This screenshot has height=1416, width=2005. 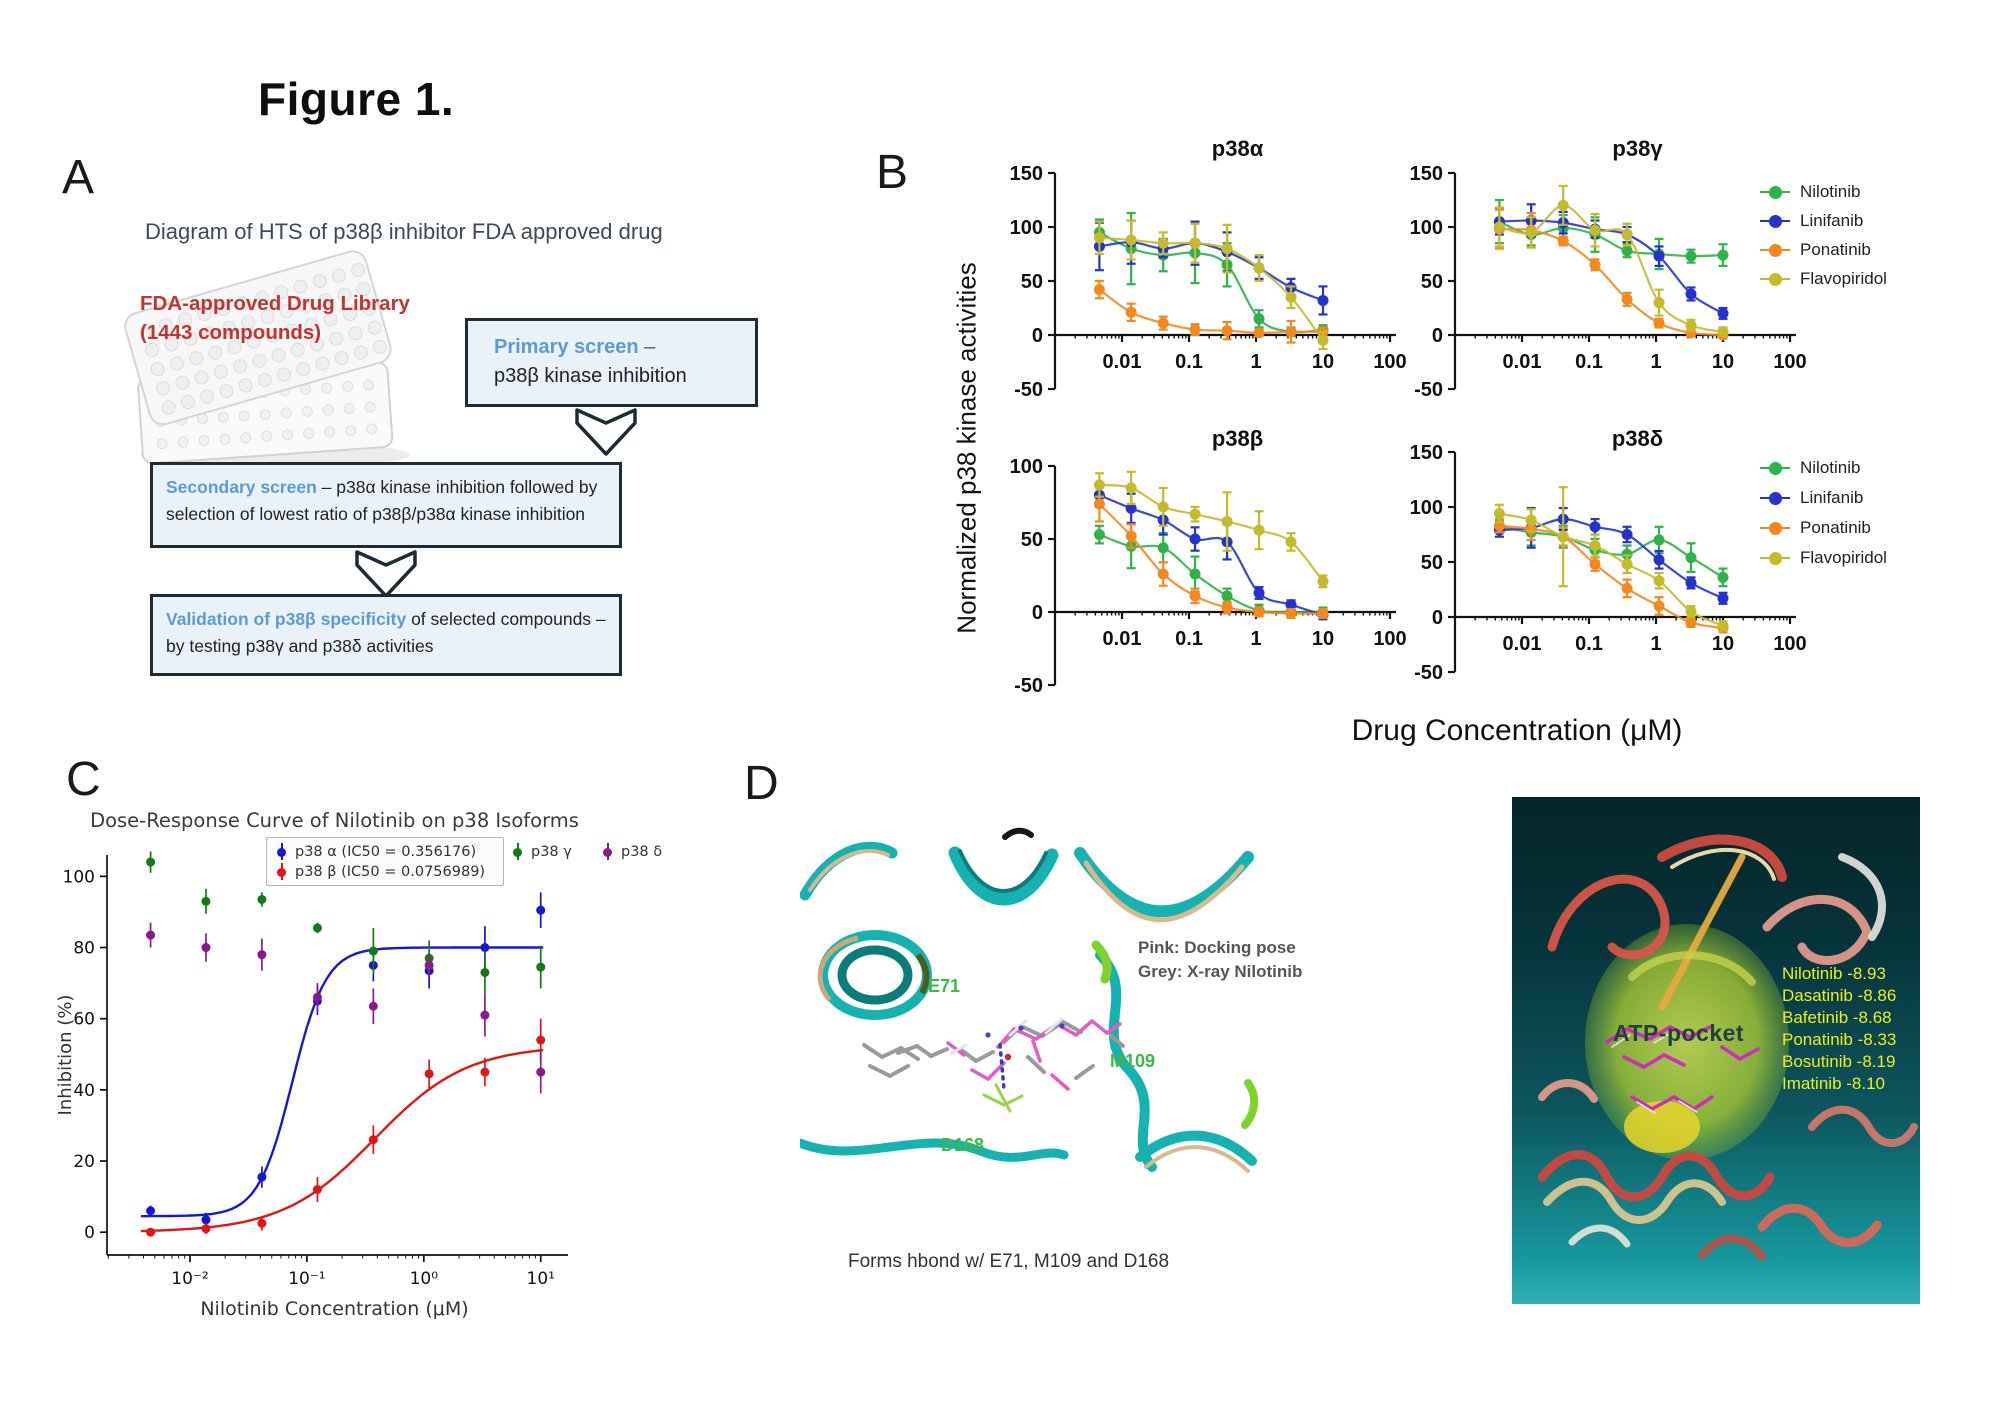 I want to click on svg-text: 10, so click(x=1323, y=362).